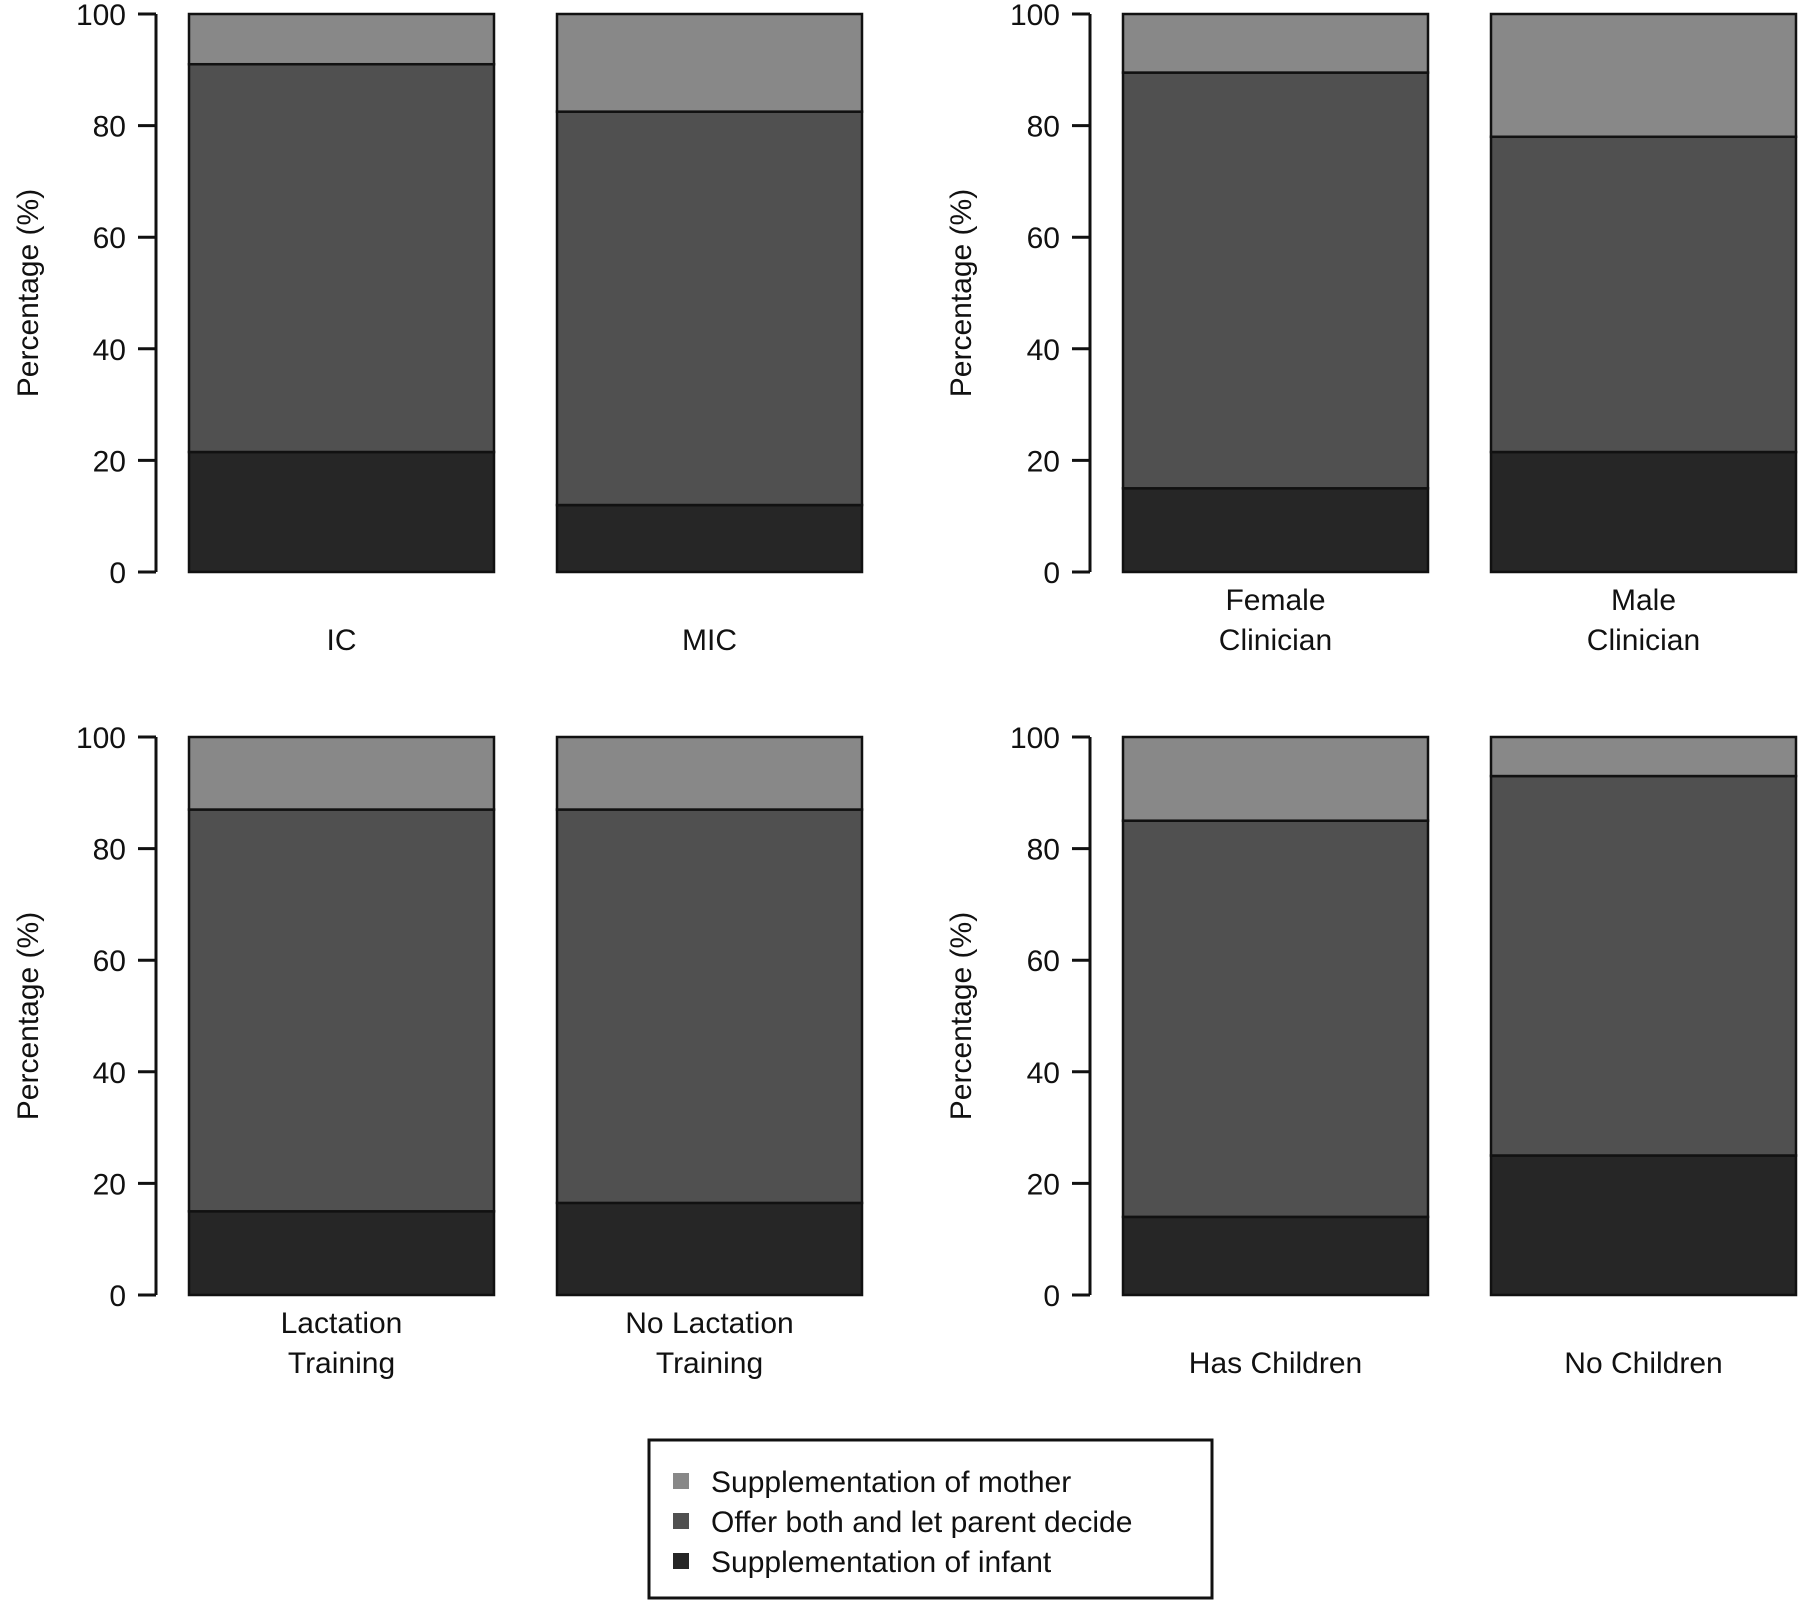  What do you see at coordinates (681, 1481) in the screenshot?
I see `legend-swatch-mother` at bounding box center [681, 1481].